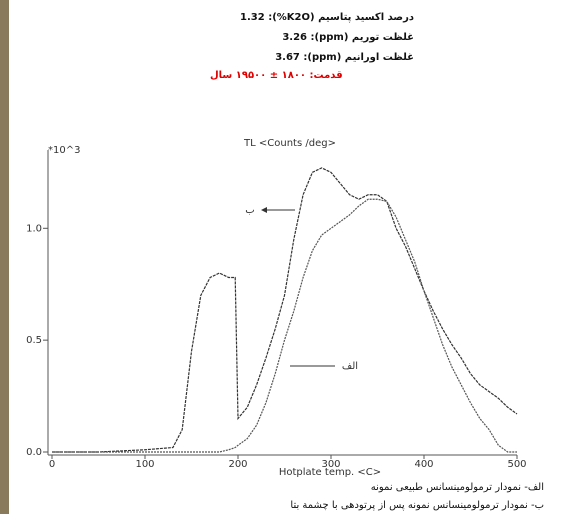 This screenshot has width=564, height=514. What do you see at coordinates (516, 464) in the screenshot?
I see `x-tick-label: 500` at bounding box center [516, 464].